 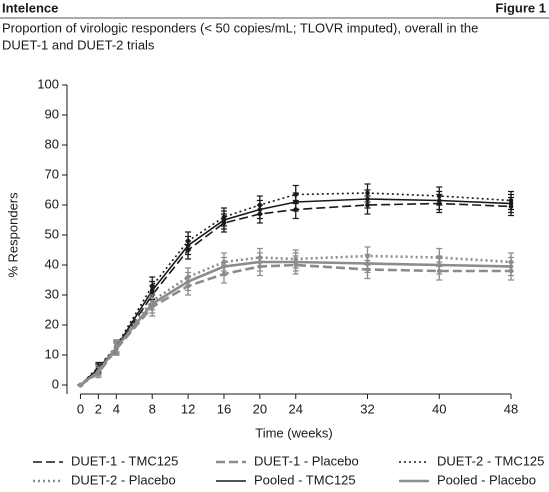 I want to click on x-tick-label: 16, so click(x=224, y=408).